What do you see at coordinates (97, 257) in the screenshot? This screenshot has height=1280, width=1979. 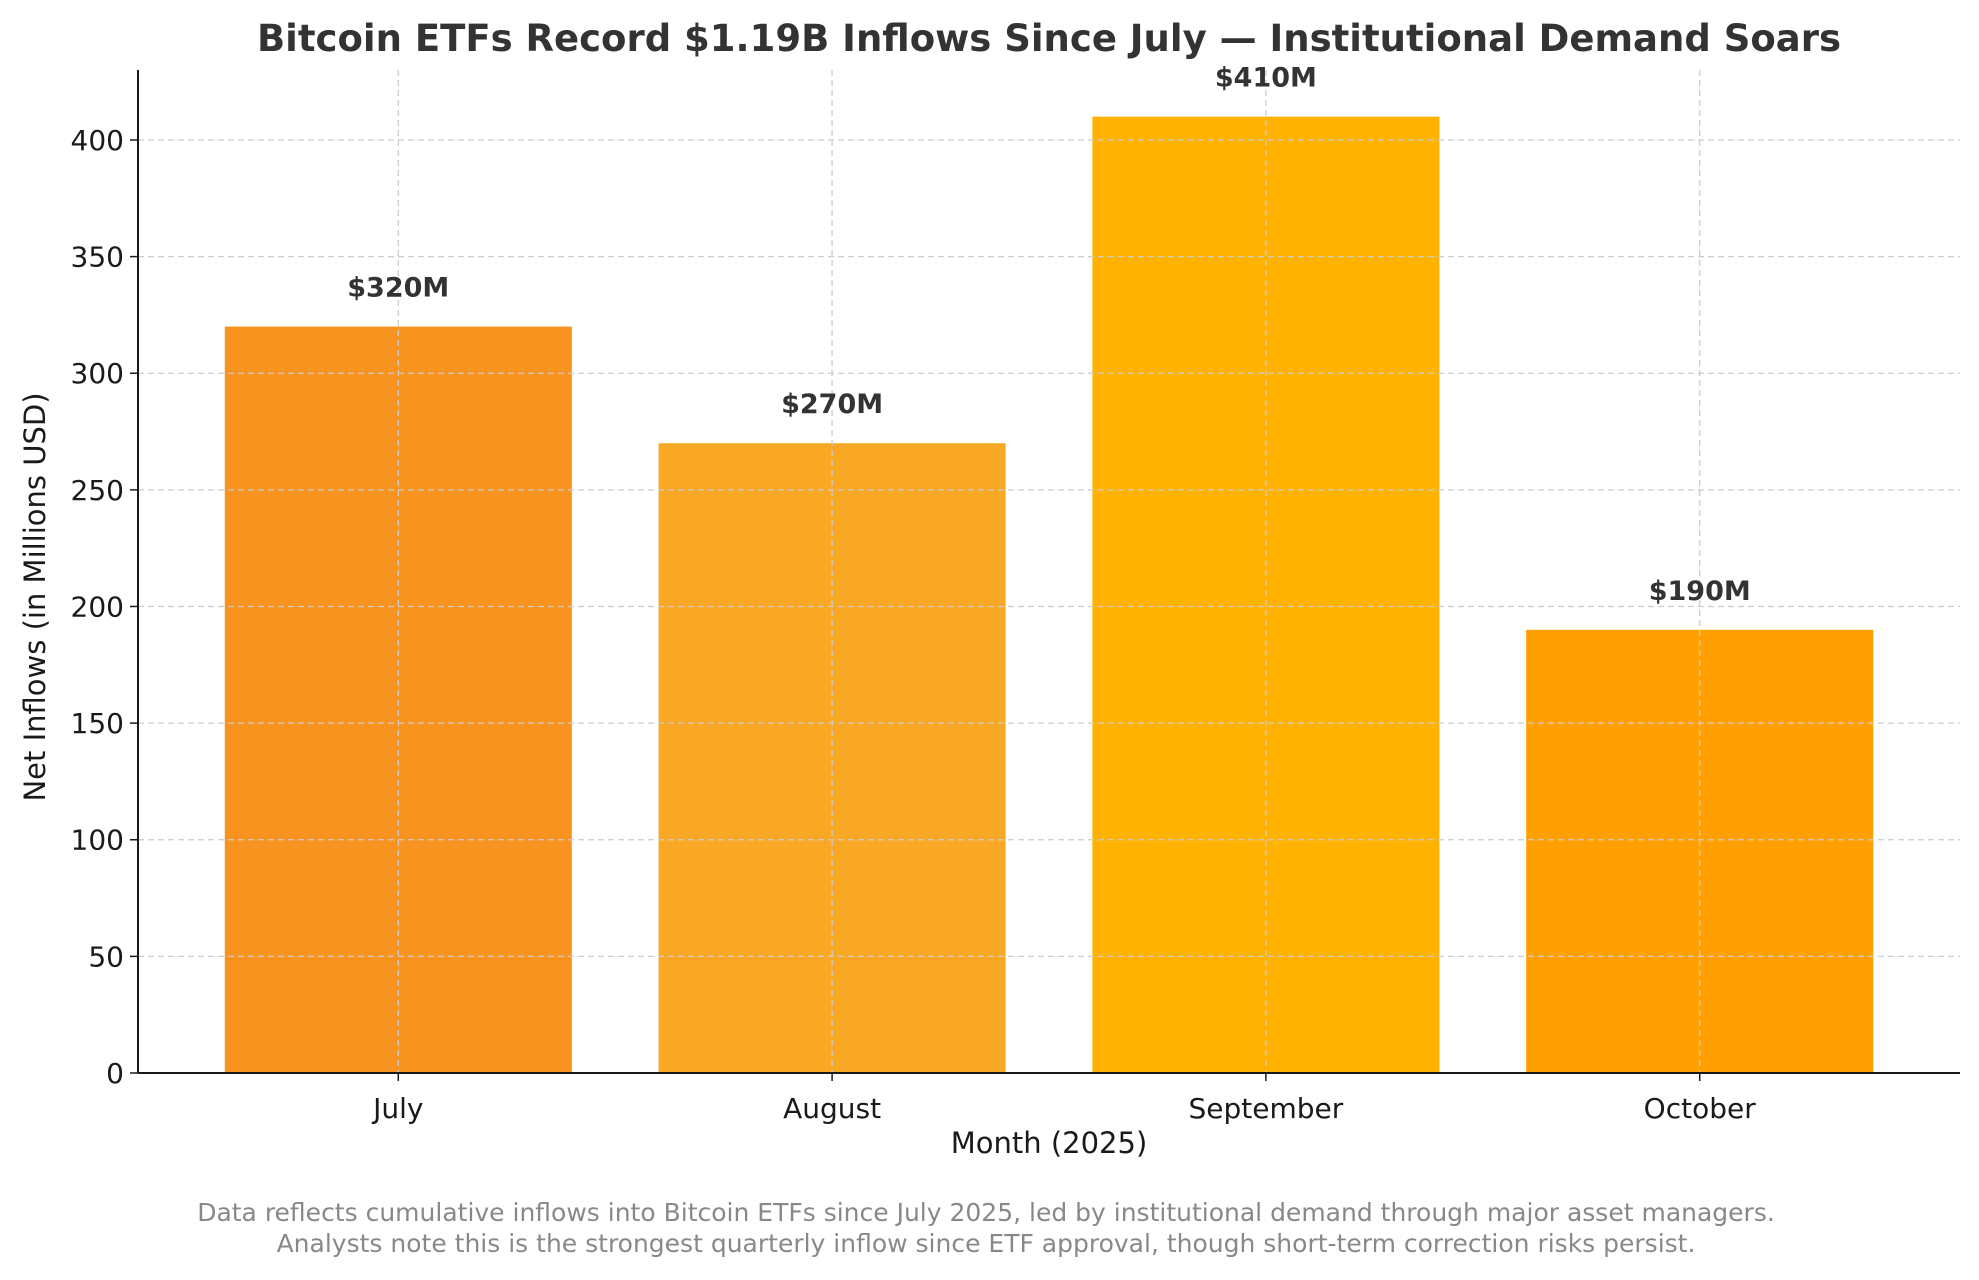 I see `y-tick-label-350: 350` at bounding box center [97, 257].